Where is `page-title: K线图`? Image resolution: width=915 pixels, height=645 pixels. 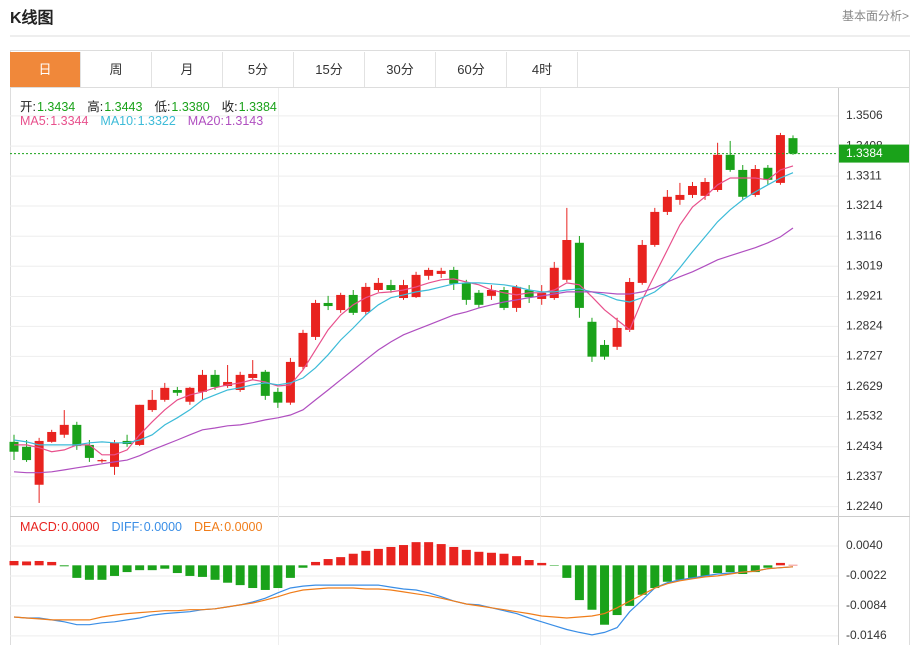
page-title: K线图 is located at coordinates (32, 18).